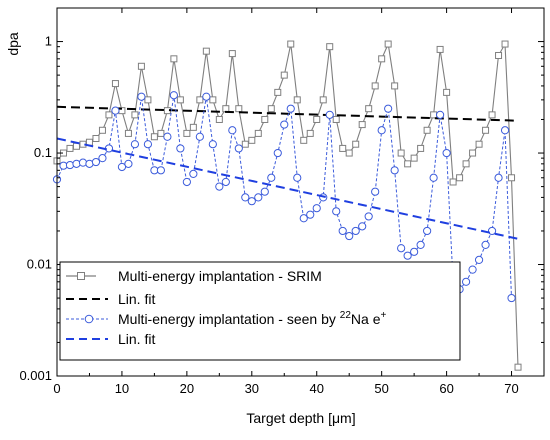 The image size is (550, 440). What do you see at coordinates (252, 388) in the screenshot?
I see `x-tick-label: 30` at bounding box center [252, 388].